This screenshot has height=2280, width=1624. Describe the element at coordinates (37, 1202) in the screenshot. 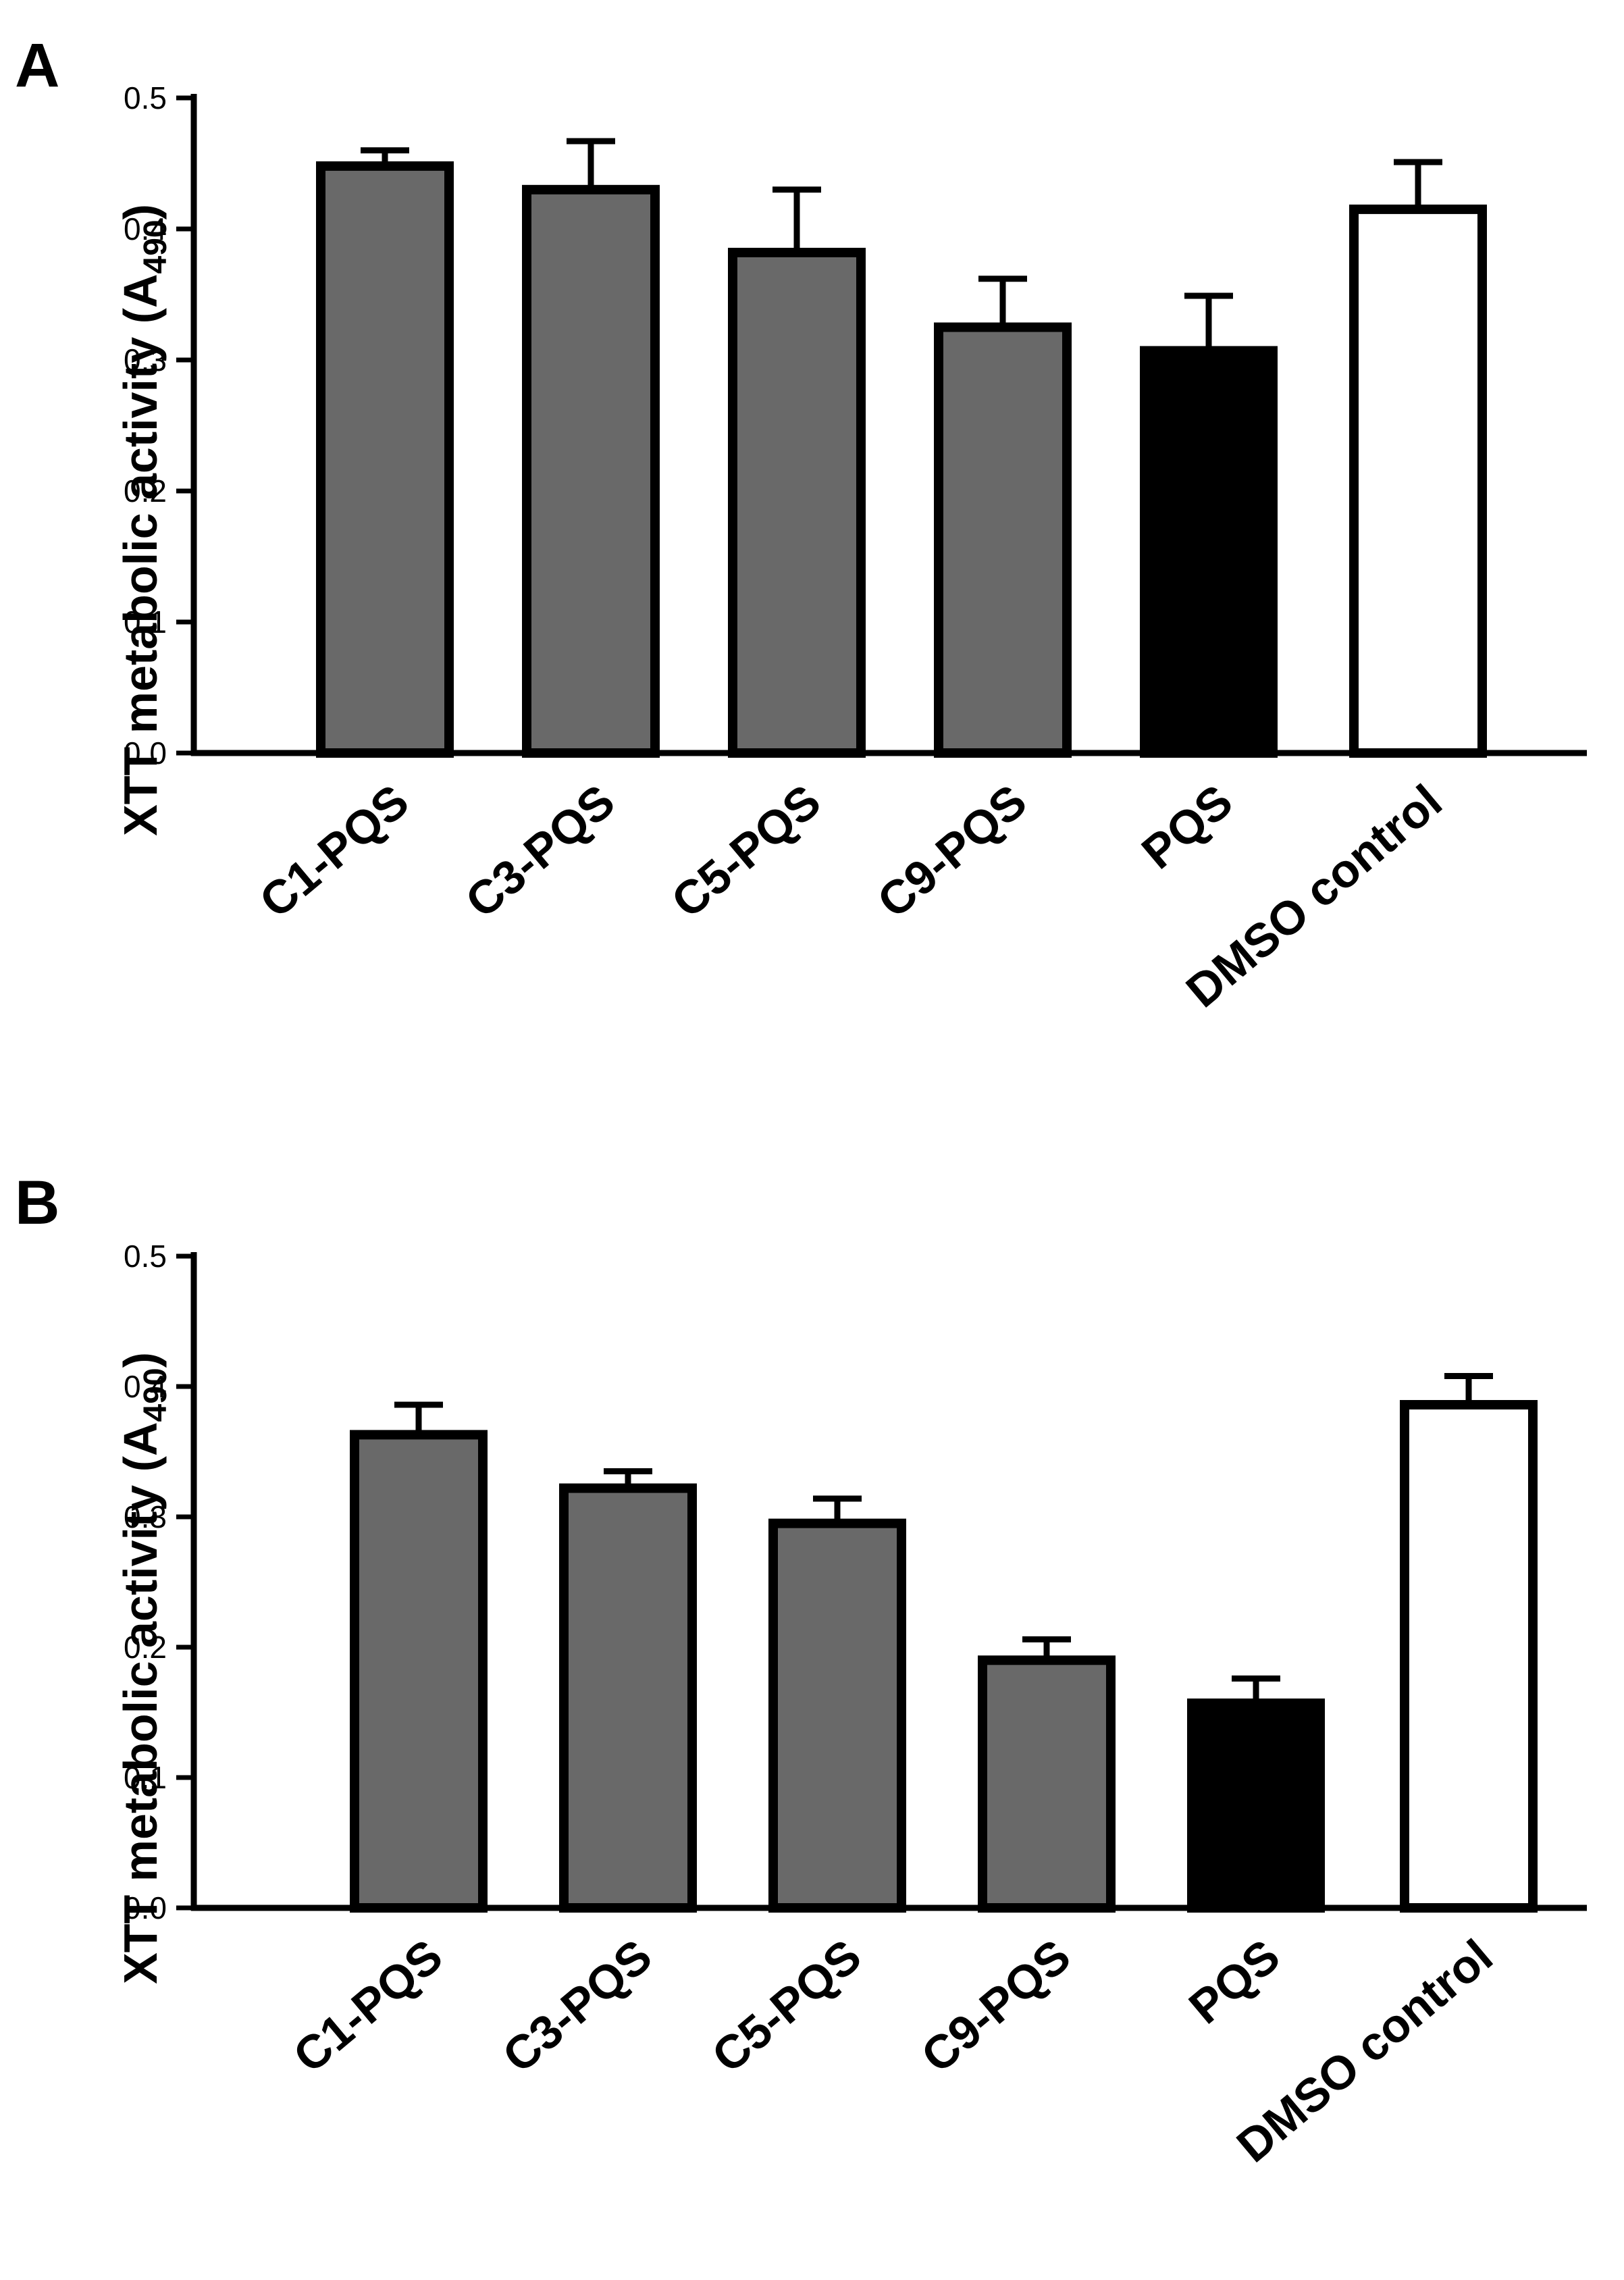

I see `panel-label: B` at that location.